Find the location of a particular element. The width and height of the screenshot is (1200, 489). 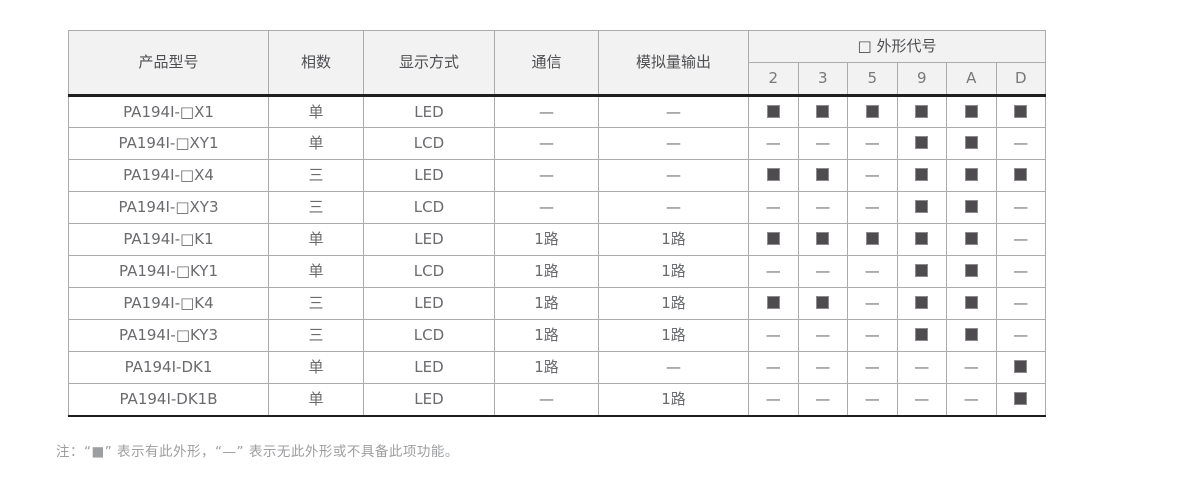

table-row: PA194I-□XY3 三 LCD — — — — — — is located at coordinates (557, 207).